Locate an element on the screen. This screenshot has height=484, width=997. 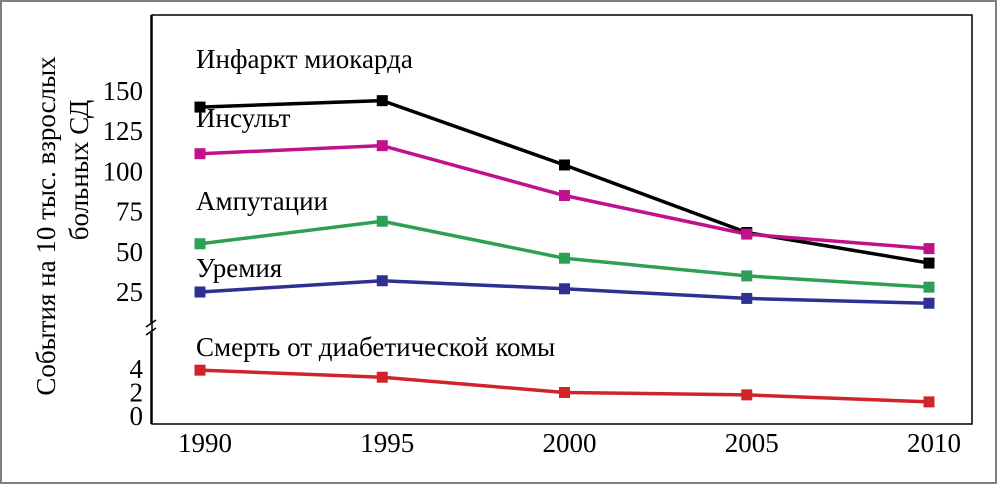
y-tick-label: 75 is located at coordinates (129, 212).